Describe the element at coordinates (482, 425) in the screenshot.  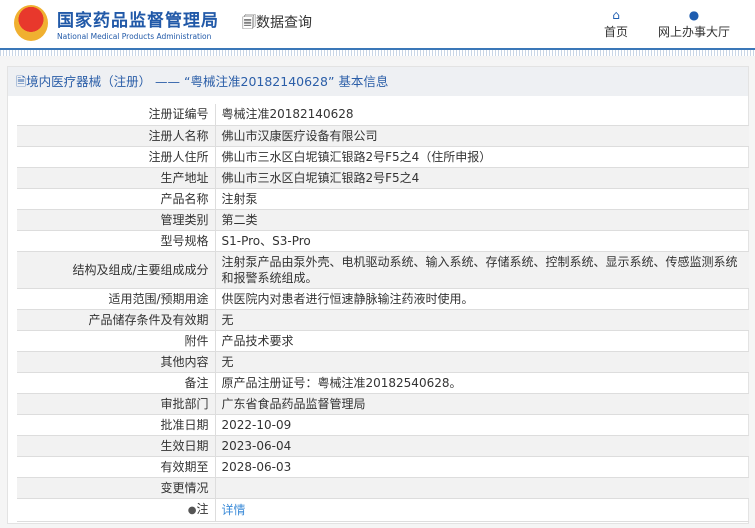
I see `field-value: 2022-10-09` at that location.